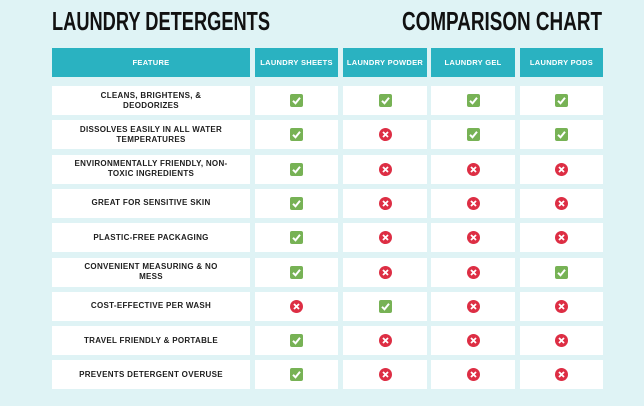 The height and width of the screenshot is (406, 644). Describe the element at coordinates (473, 62) in the screenshot. I see `column-header: LAUNDRY GEL` at that location.